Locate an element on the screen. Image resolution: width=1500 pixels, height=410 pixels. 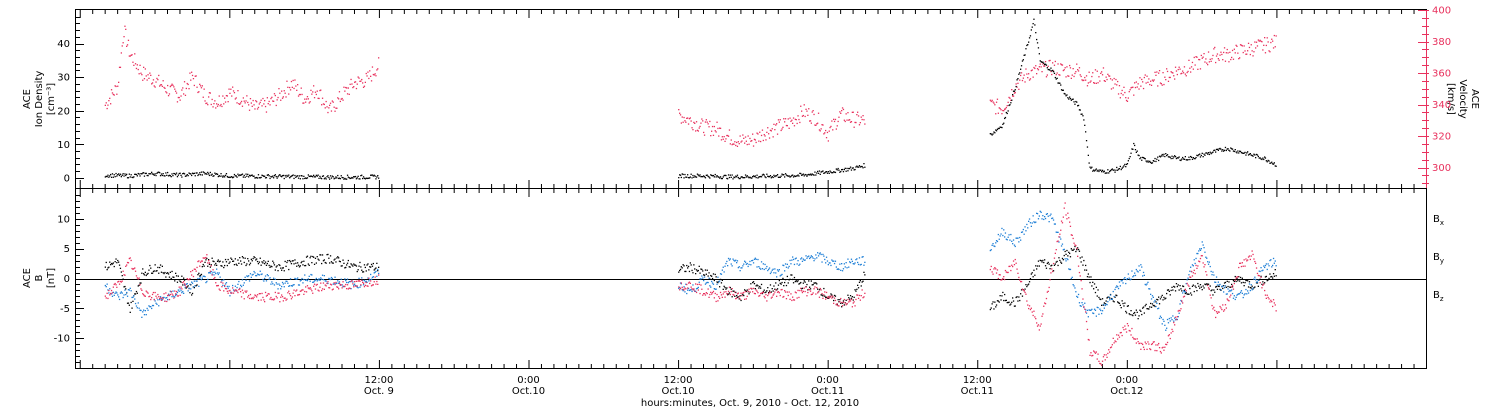
x-tick-label-date: Oct. 9 is located at coordinates (379, 391).